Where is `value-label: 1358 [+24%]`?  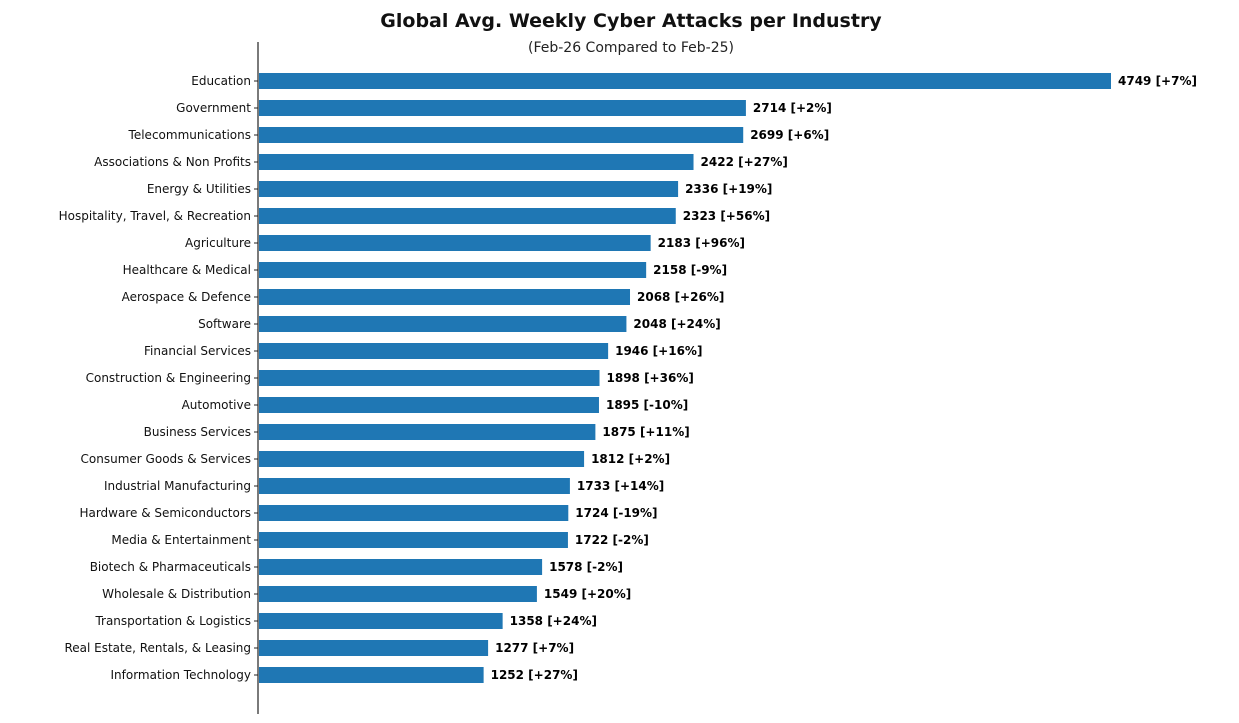
value-label: 1358 [+24%] is located at coordinates (553, 621).